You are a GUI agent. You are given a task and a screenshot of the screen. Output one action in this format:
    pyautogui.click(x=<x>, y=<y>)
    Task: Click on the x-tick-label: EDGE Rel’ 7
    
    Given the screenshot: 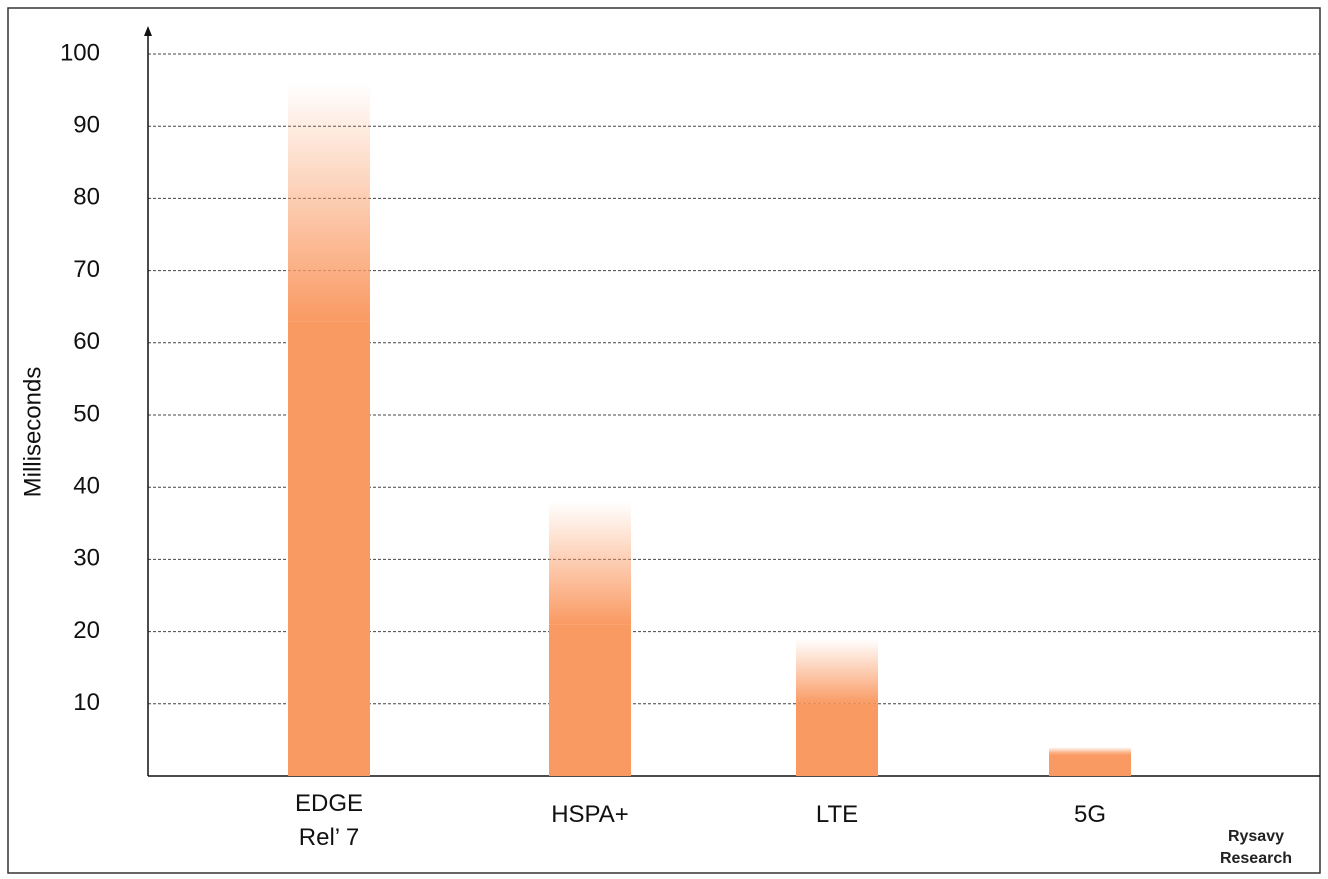 What is the action you would take?
    pyautogui.click(x=329, y=820)
    